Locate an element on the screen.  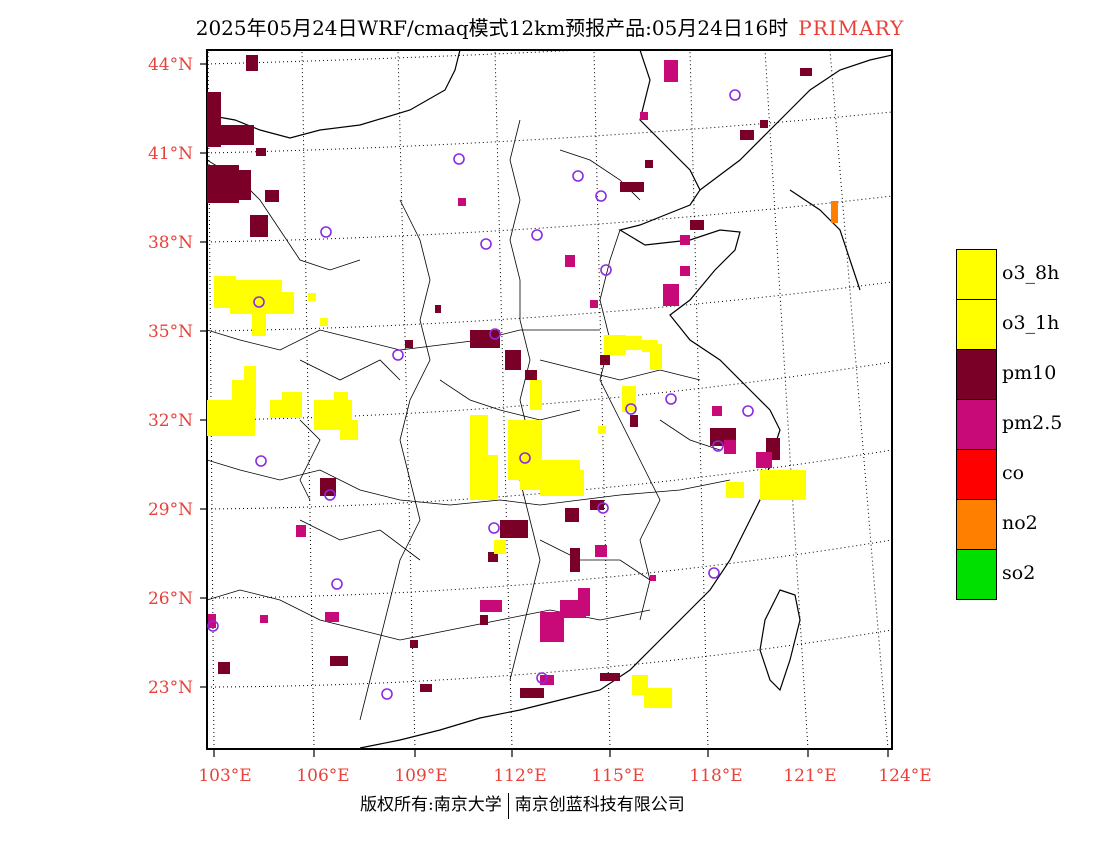
legend-label-o3-1h: o3_1h is located at coordinates (1031, 323).